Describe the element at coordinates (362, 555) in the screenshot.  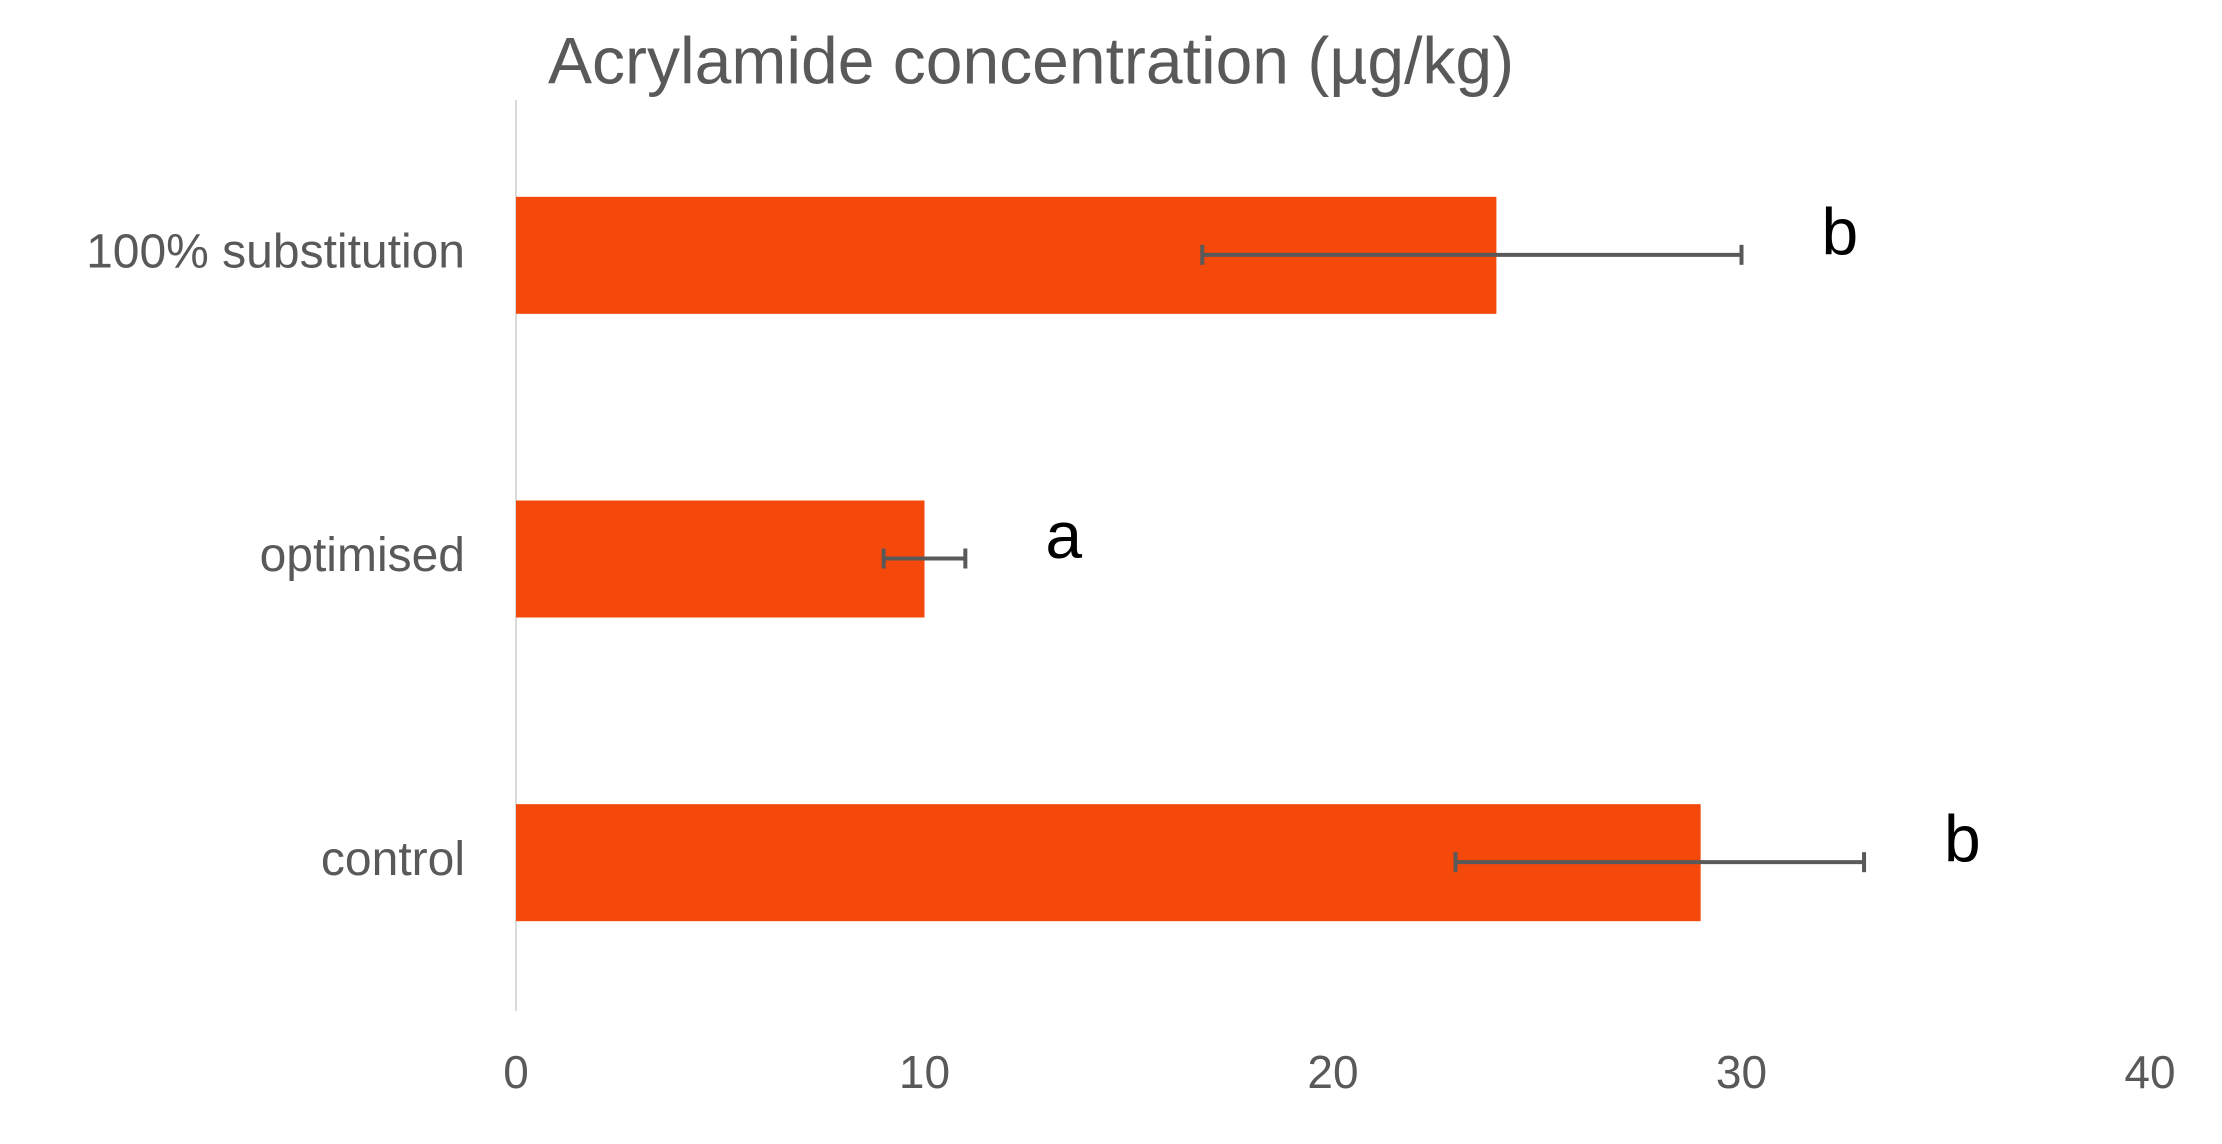
I see `y-tick-label: optimised` at that location.